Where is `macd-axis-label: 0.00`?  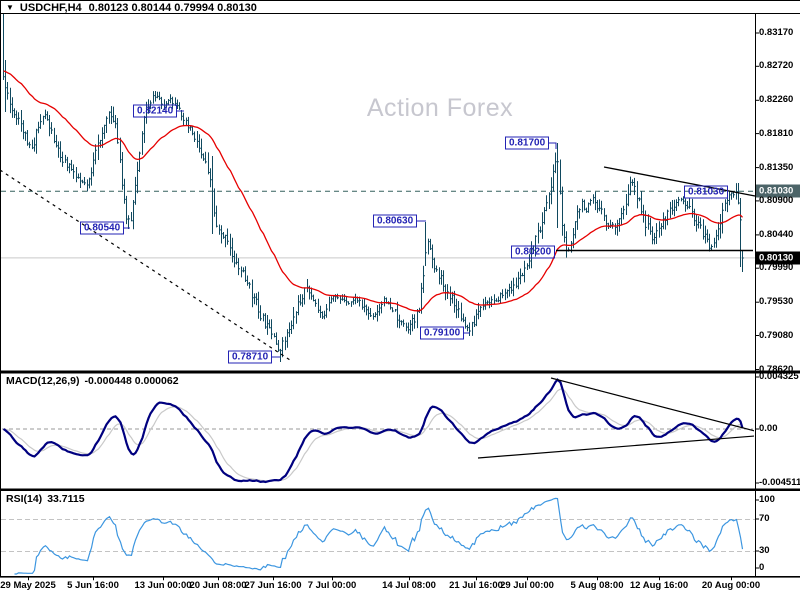
macd-axis-label: 0.00 is located at coordinates (768, 428).